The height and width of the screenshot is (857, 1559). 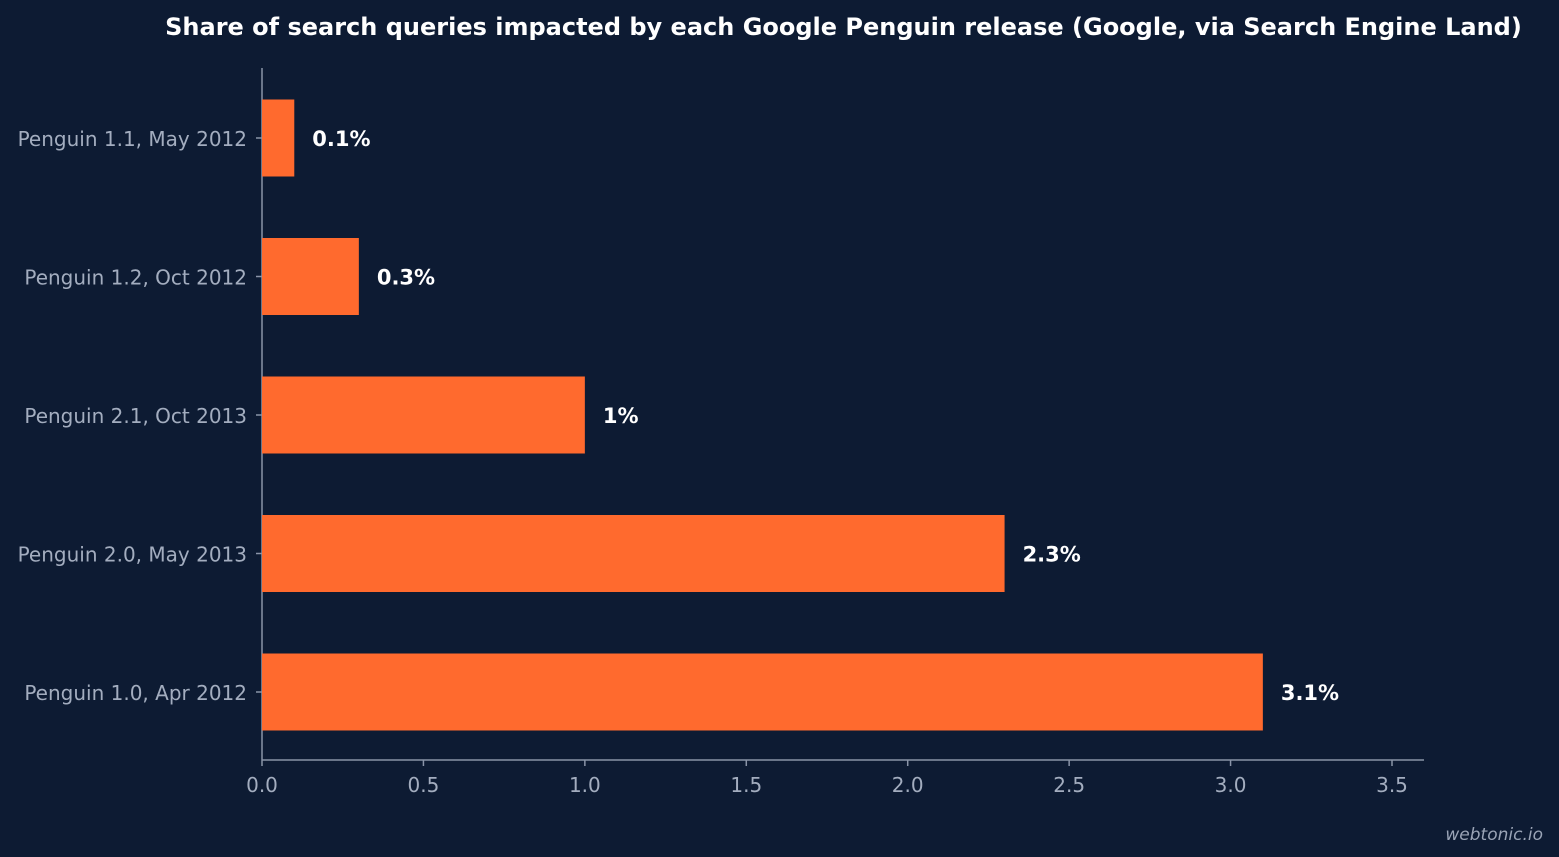 I want to click on y-tick-label: Penguin 1.2, Oct 2012, so click(x=135, y=278).